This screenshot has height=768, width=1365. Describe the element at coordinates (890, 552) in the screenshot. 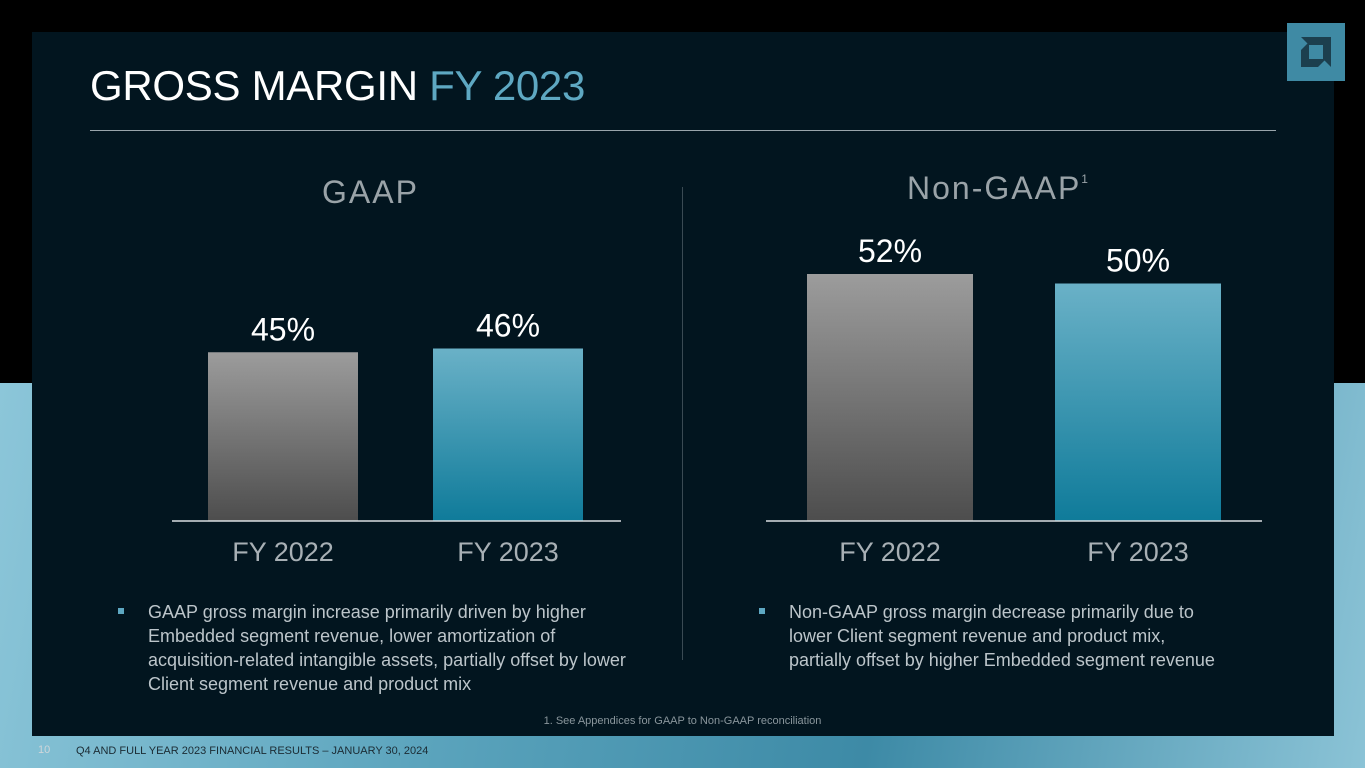

I see `nongaap-category-label: FY 2022` at that location.